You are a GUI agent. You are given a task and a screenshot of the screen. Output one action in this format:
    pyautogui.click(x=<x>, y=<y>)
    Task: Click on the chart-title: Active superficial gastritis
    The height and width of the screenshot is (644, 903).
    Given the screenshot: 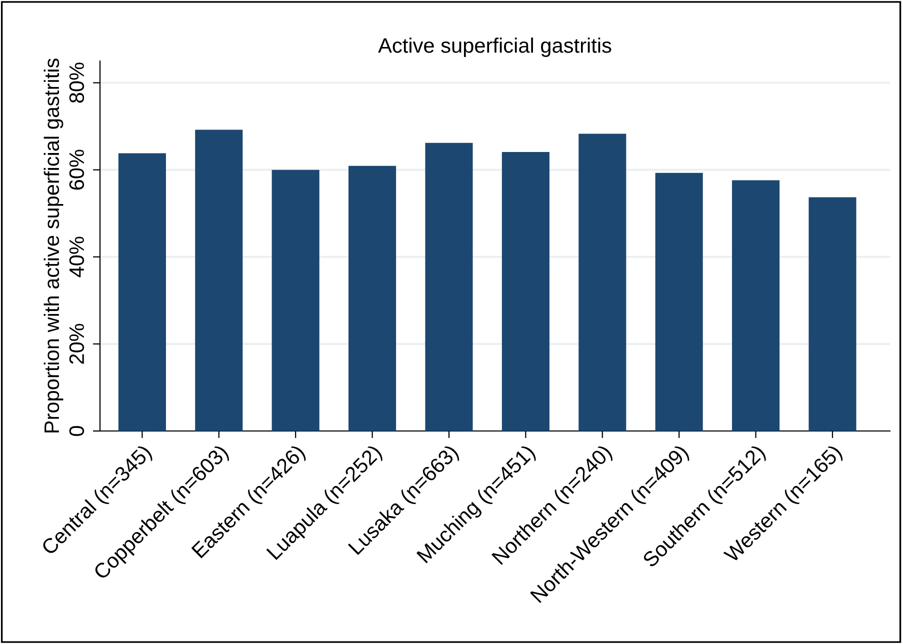 What is the action you would take?
    pyautogui.click(x=495, y=47)
    